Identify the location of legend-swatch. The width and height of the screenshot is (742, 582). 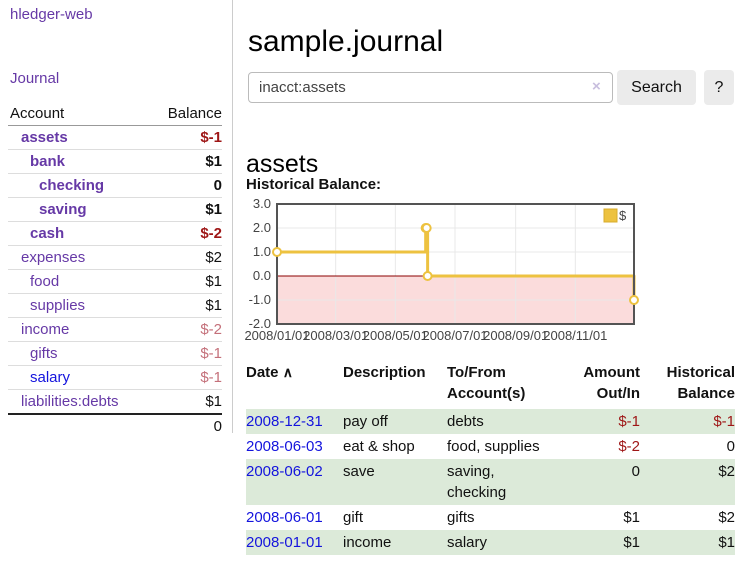
(610, 215).